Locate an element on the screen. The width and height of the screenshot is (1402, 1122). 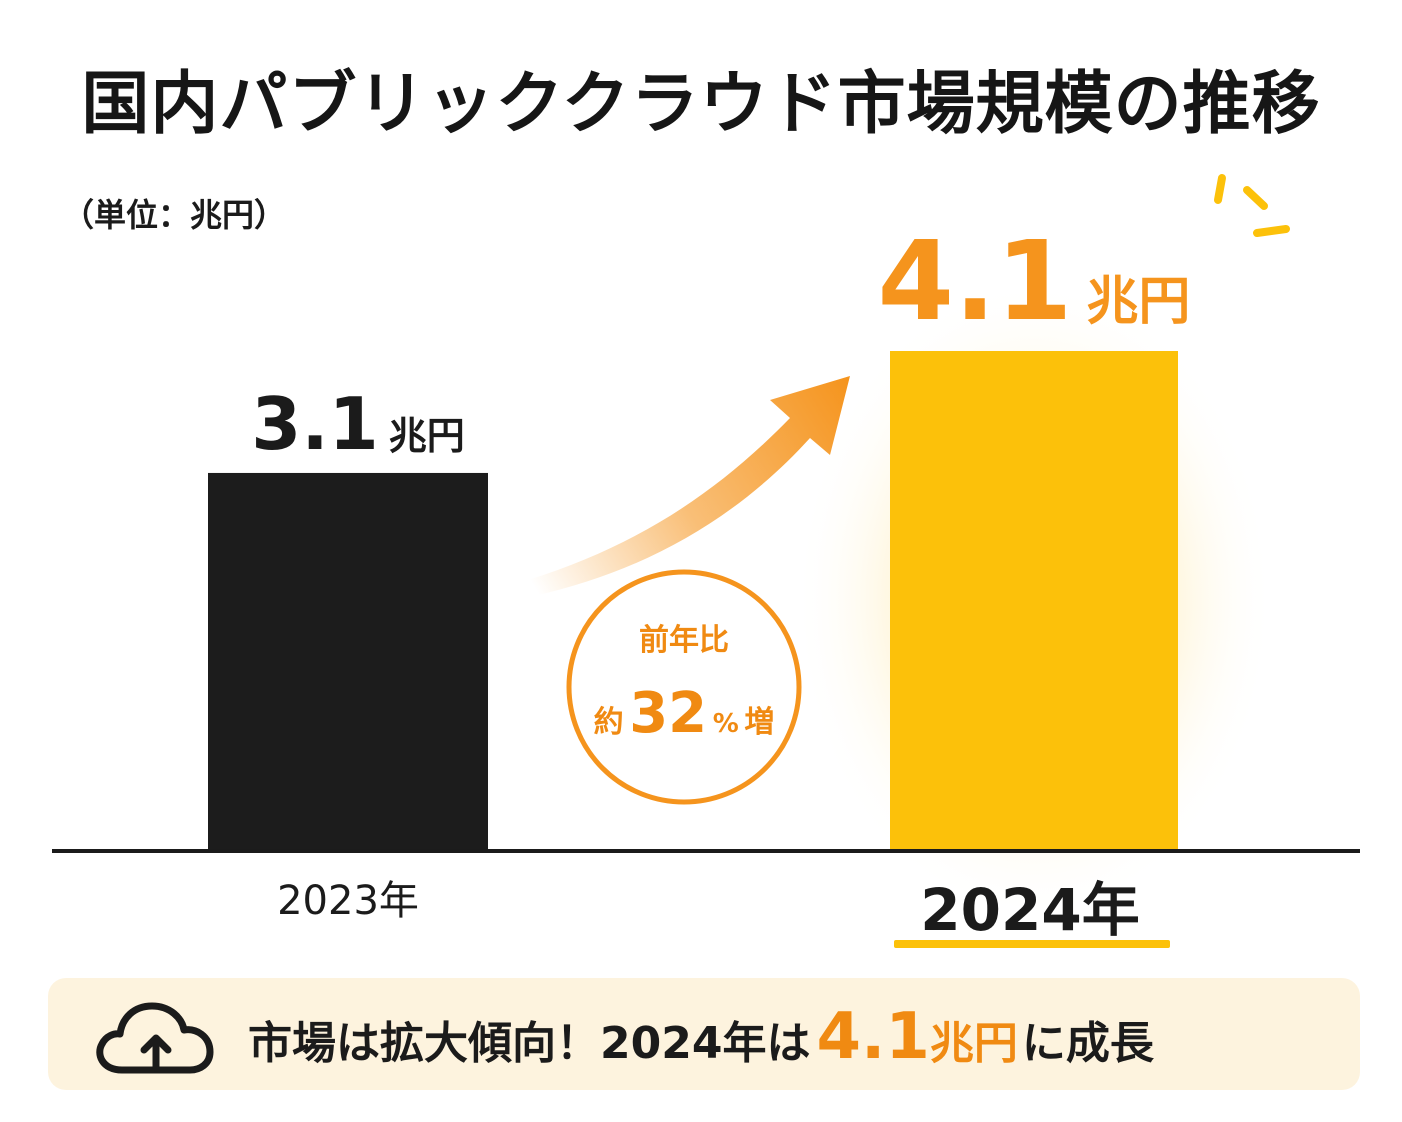
summary-highlight-unit: 兆円 is located at coordinates (973, 1043).